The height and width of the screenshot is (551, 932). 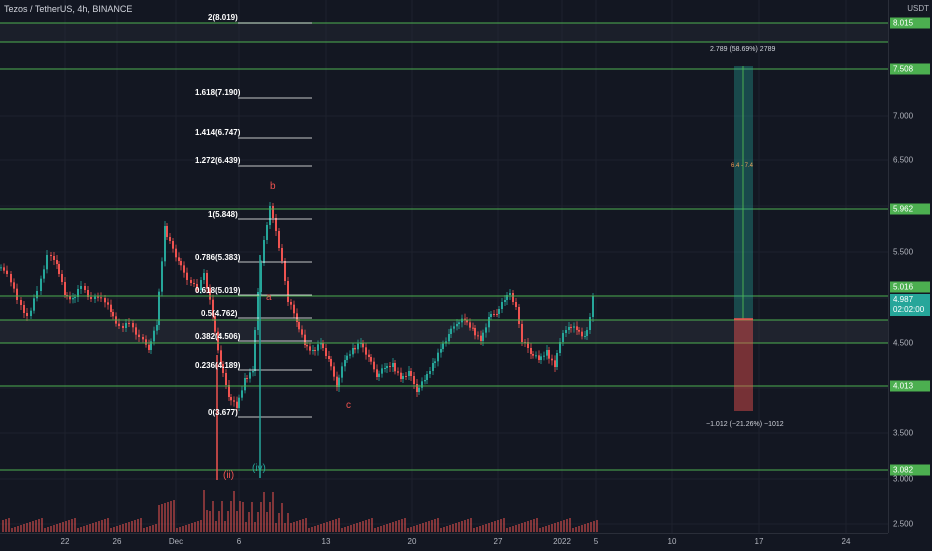 What do you see at coordinates (65, 541) in the screenshot?
I see `time-label: 22` at bounding box center [65, 541].